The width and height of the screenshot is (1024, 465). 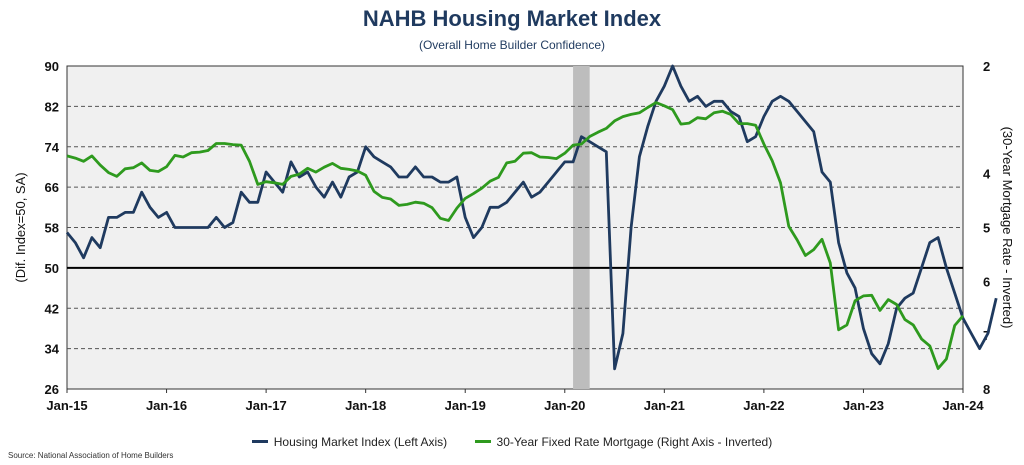 I want to click on legend-swatch-mortgage, so click(x=482, y=441).